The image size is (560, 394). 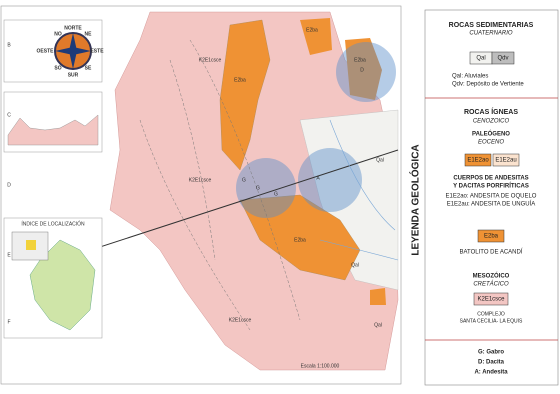 I want to click on unit-note: Y DACITAS PORFIRÍTICAS, so click(x=491, y=186).